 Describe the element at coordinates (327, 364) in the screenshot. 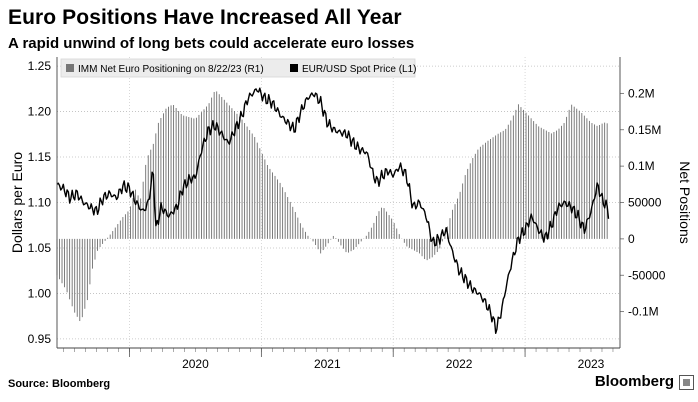

I see `year-label: 2021` at that location.